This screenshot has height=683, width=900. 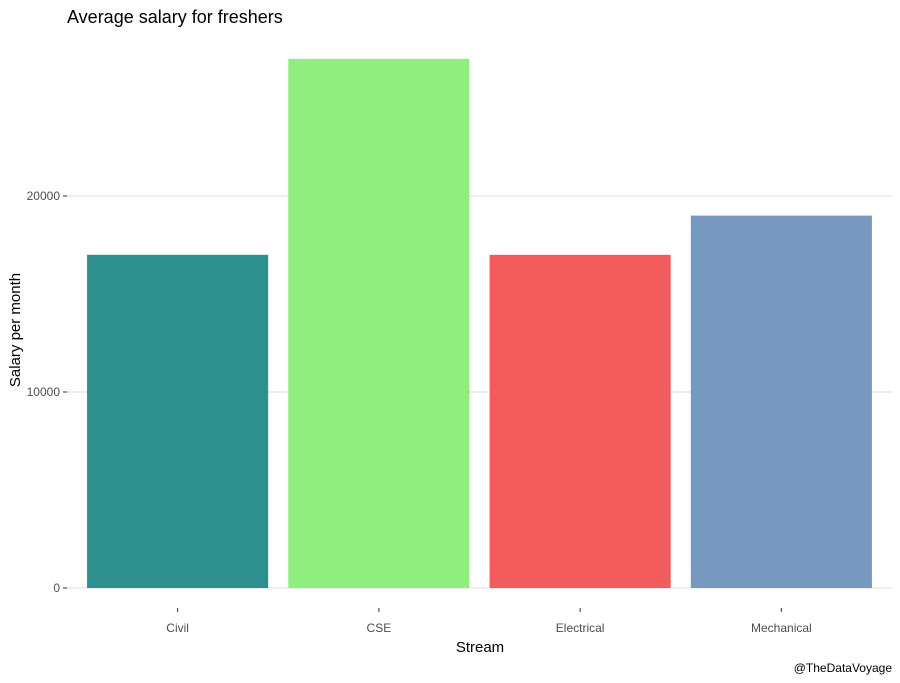 I want to click on x-tick-label-civil: Civil, so click(x=177, y=628).